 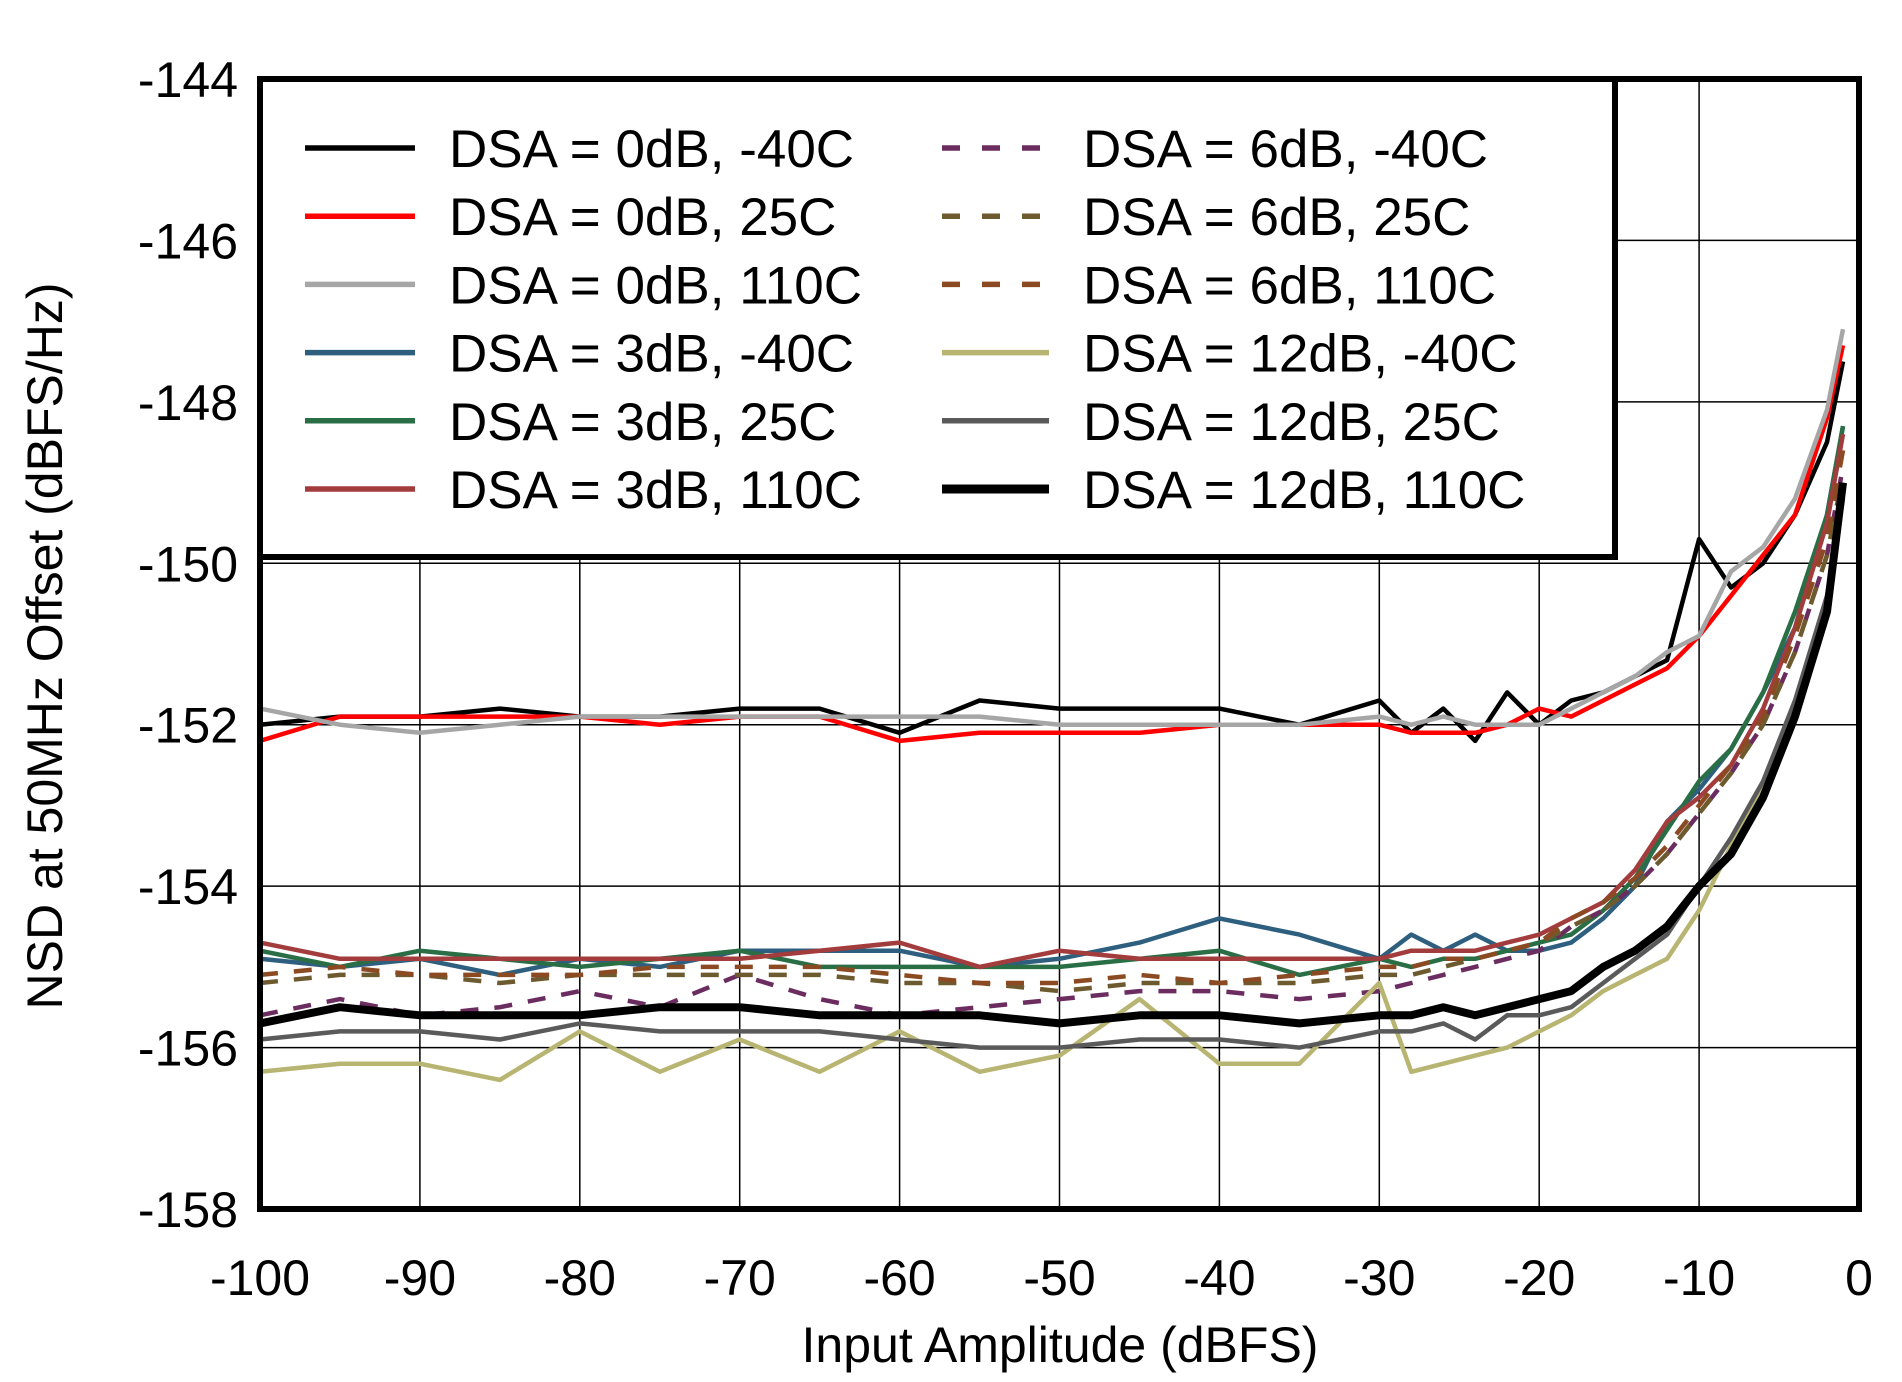 What do you see at coordinates (1060, 1345) in the screenshot?
I see `x-axis-title: Input Amplitude (dBFS)` at bounding box center [1060, 1345].